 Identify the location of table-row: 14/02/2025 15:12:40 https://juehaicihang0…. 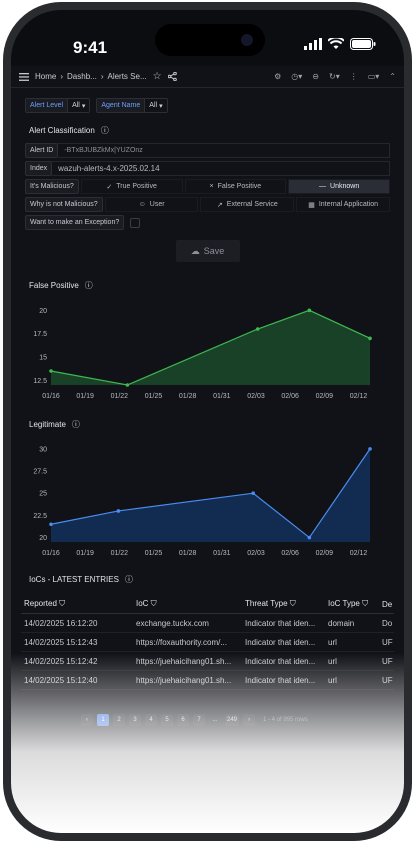
(207, 680).